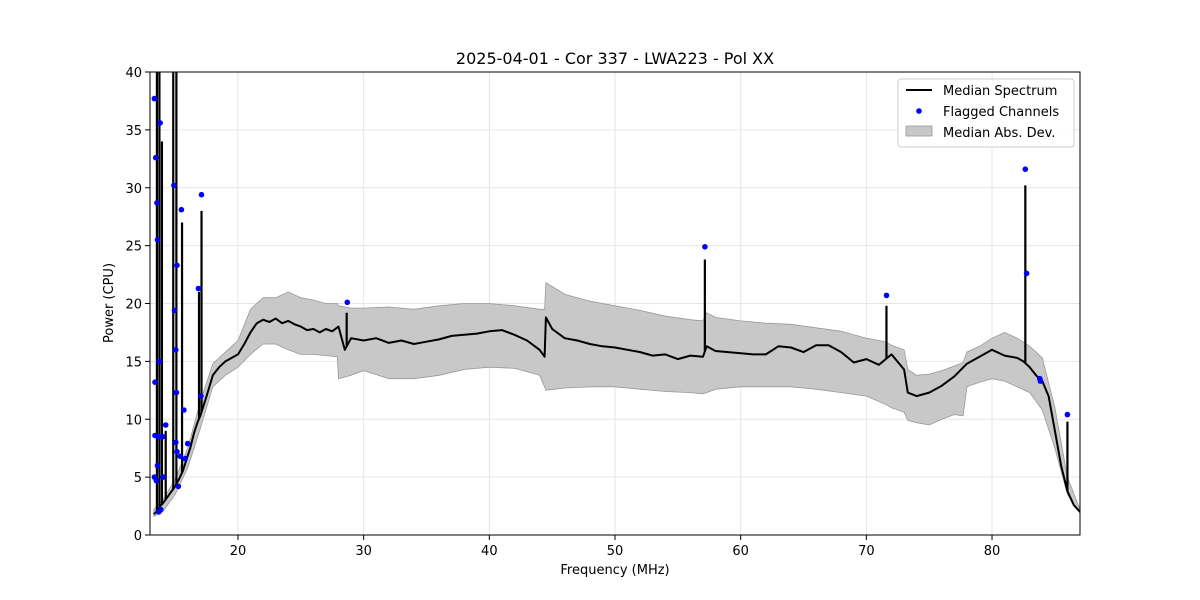  What do you see at coordinates (133, 362) in the screenshot?
I see `y-tick-label: 15` at bounding box center [133, 362].